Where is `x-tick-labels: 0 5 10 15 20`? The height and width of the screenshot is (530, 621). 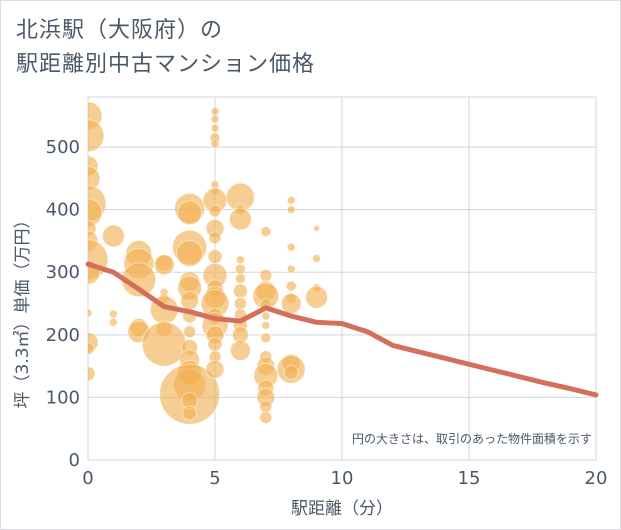
x-tick-labels: 0 5 10 15 20 is located at coordinates (344, 478).